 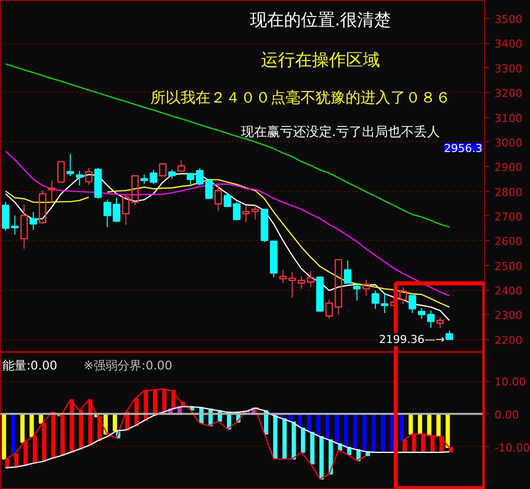 I want to click on y-tick-label: 2400, so click(x=508, y=291).